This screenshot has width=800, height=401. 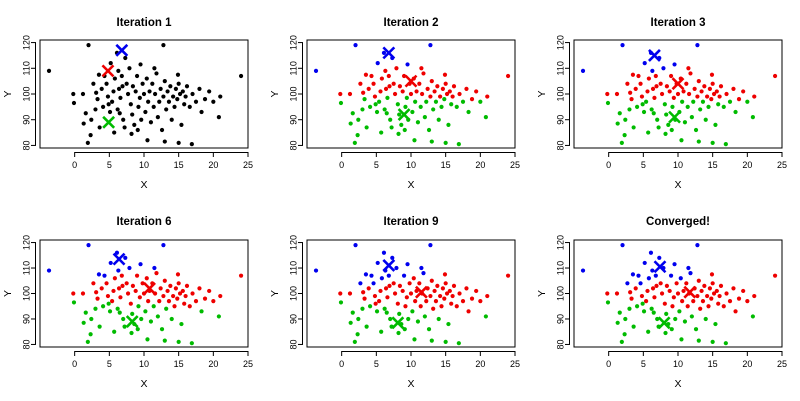 What do you see at coordinates (608, 165) in the screenshot?
I see `x-tick-label: 0` at bounding box center [608, 165].